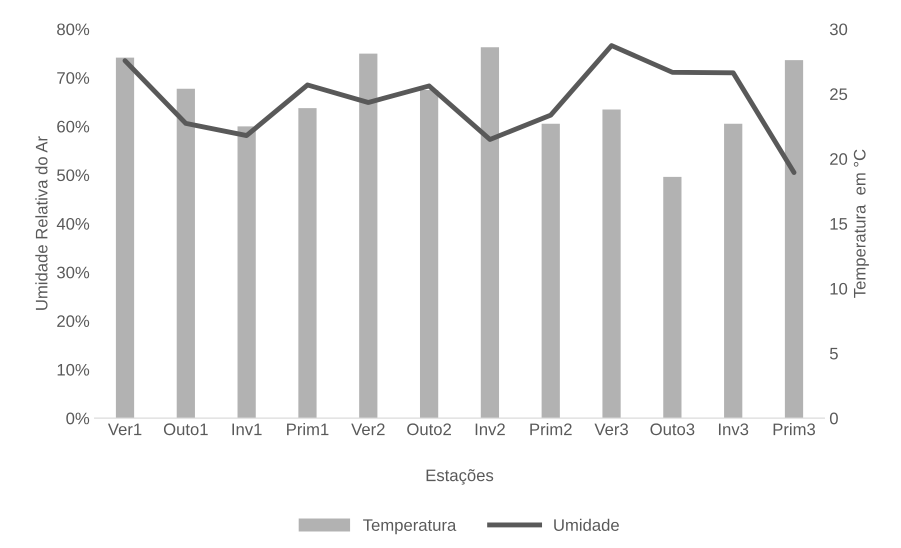  What do you see at coordinates (78, 418) in the screenshot?
I see `y-tick-label: 0%` at bounding box center [78, 418].